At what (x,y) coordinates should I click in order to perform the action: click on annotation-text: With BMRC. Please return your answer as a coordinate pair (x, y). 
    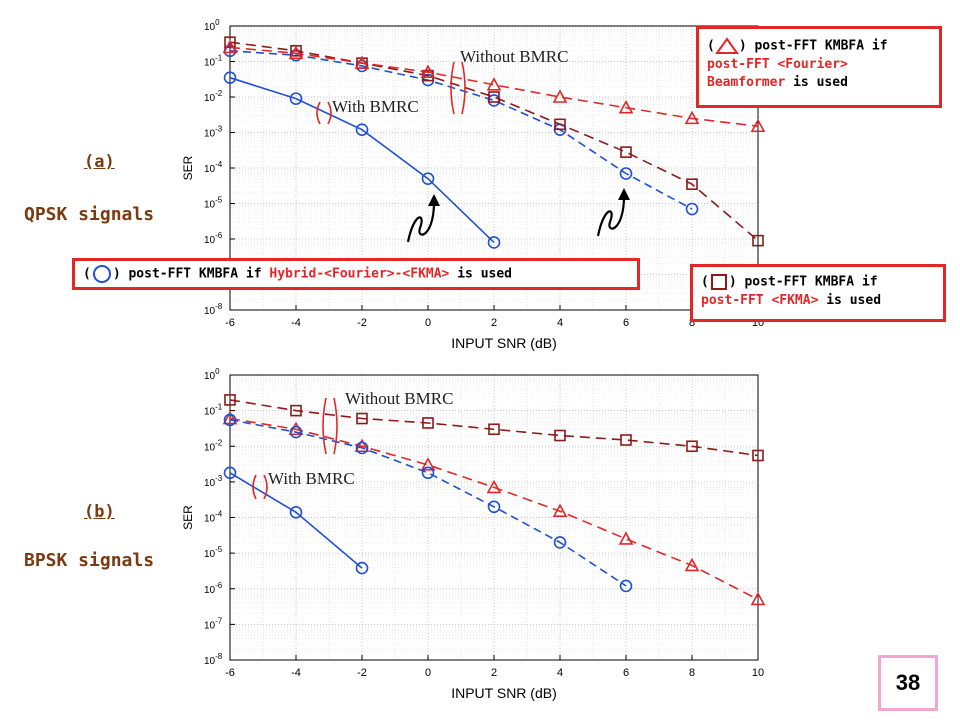
    Looking at the image, I should click on (375, 106).